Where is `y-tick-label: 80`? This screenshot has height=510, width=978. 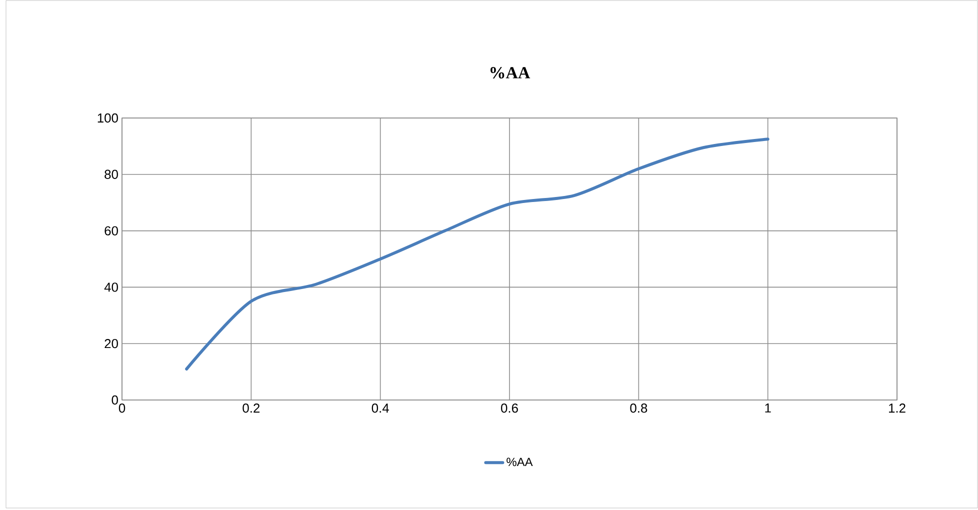 y-tick-label: 80 is located at coordinates (111, 174).